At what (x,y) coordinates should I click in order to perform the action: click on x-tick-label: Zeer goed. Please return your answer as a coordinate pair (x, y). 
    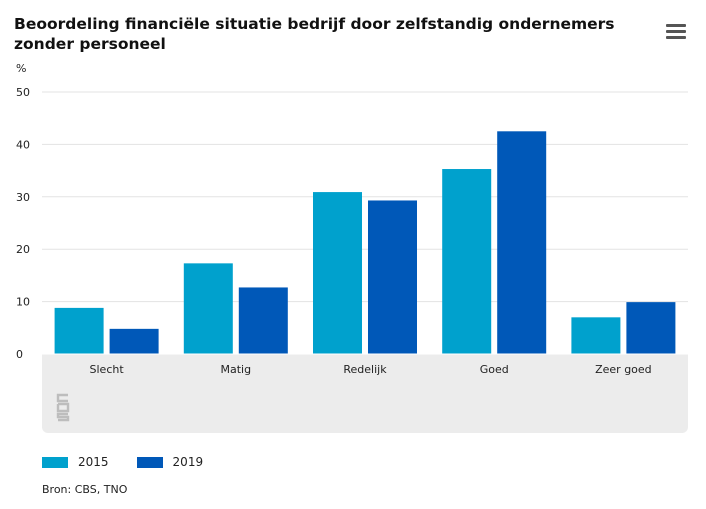
    Looking at the image, I should click on (623, 369).